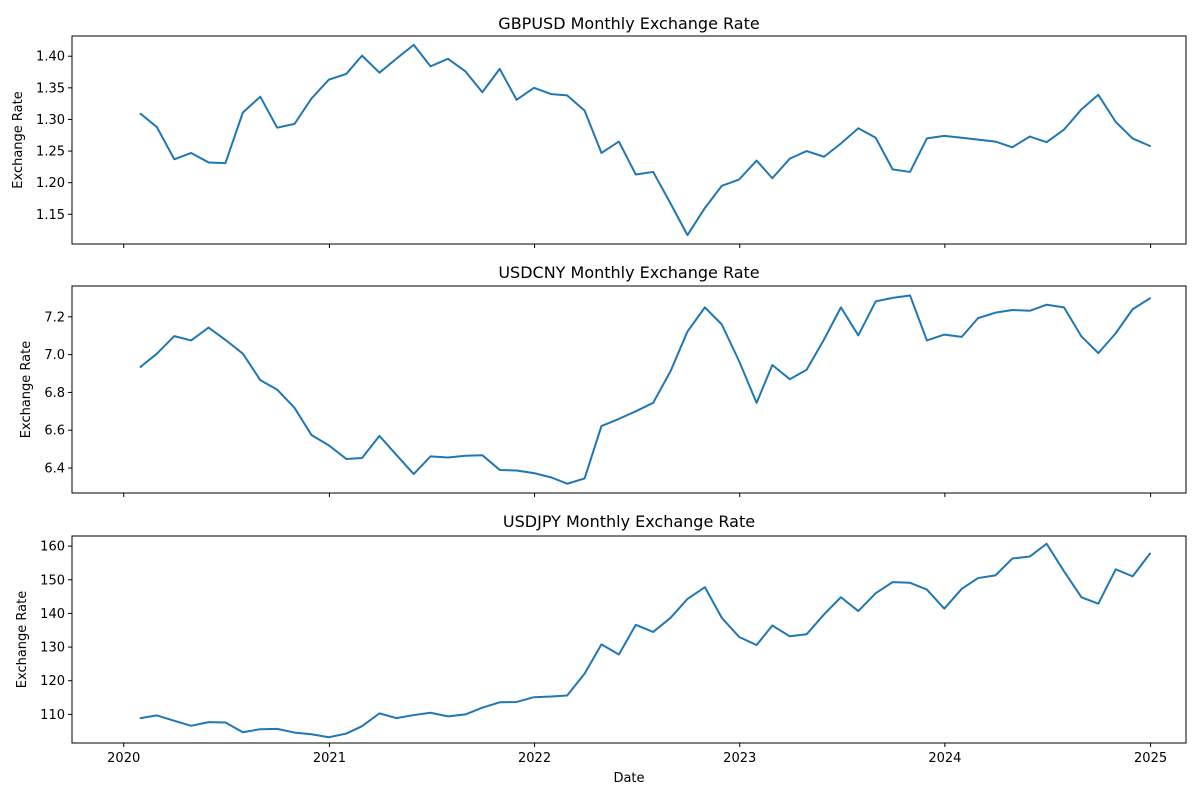  Describe the element at coordinates (52, 614) in the screenshot. I see `y-tick-label: 140` at that location.